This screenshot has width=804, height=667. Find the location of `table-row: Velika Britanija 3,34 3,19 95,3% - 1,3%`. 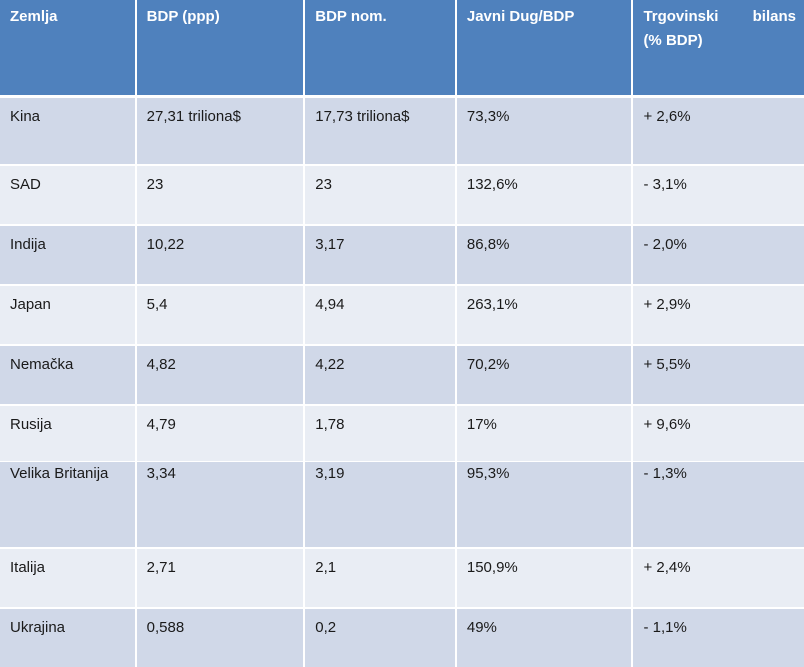

table-row: Velika Britanija 3,34 3,19 95,3% - 1,3% is located at coordinates (402, 504).